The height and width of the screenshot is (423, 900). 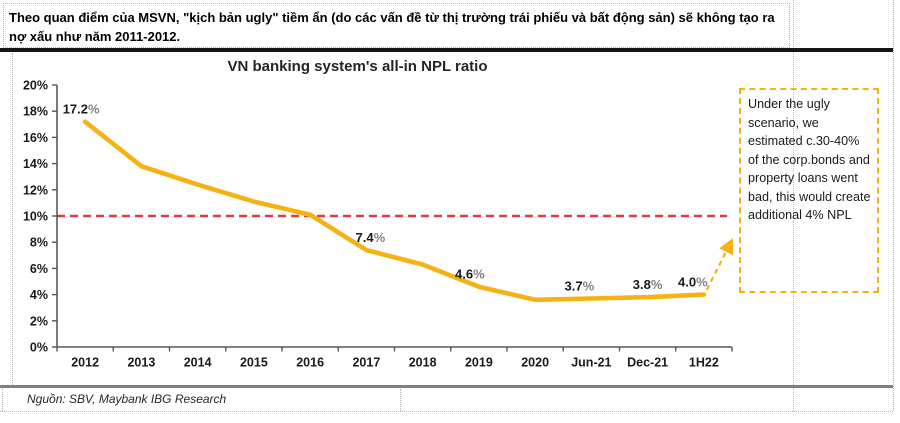 What do you see at coordinates (39, 243) in the screenshot?
I see `y-tick-label: 8%` at bounding box center [39, 243].